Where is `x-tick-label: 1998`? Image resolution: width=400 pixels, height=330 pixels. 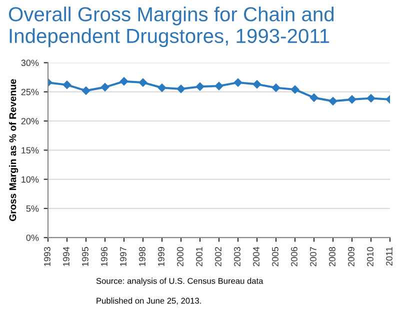
x-tick-label: 1998 is located at coordinates (142, 256).